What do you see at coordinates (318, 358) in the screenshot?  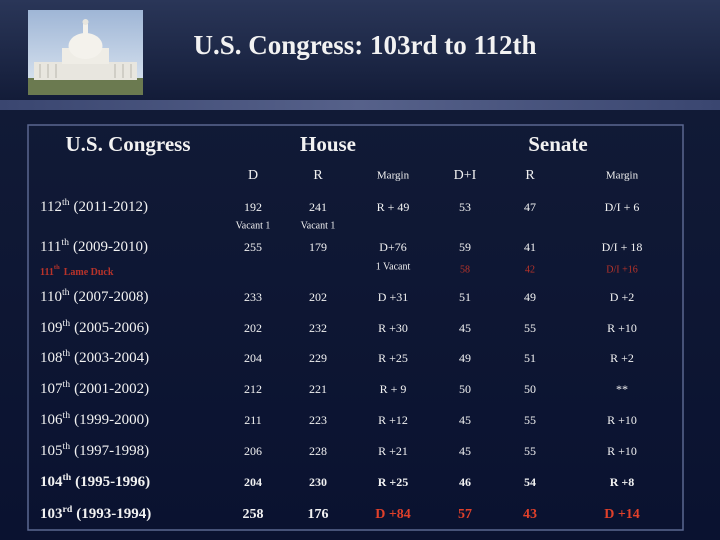 I see `table-cell: 229` at bounding box center [318, 358].